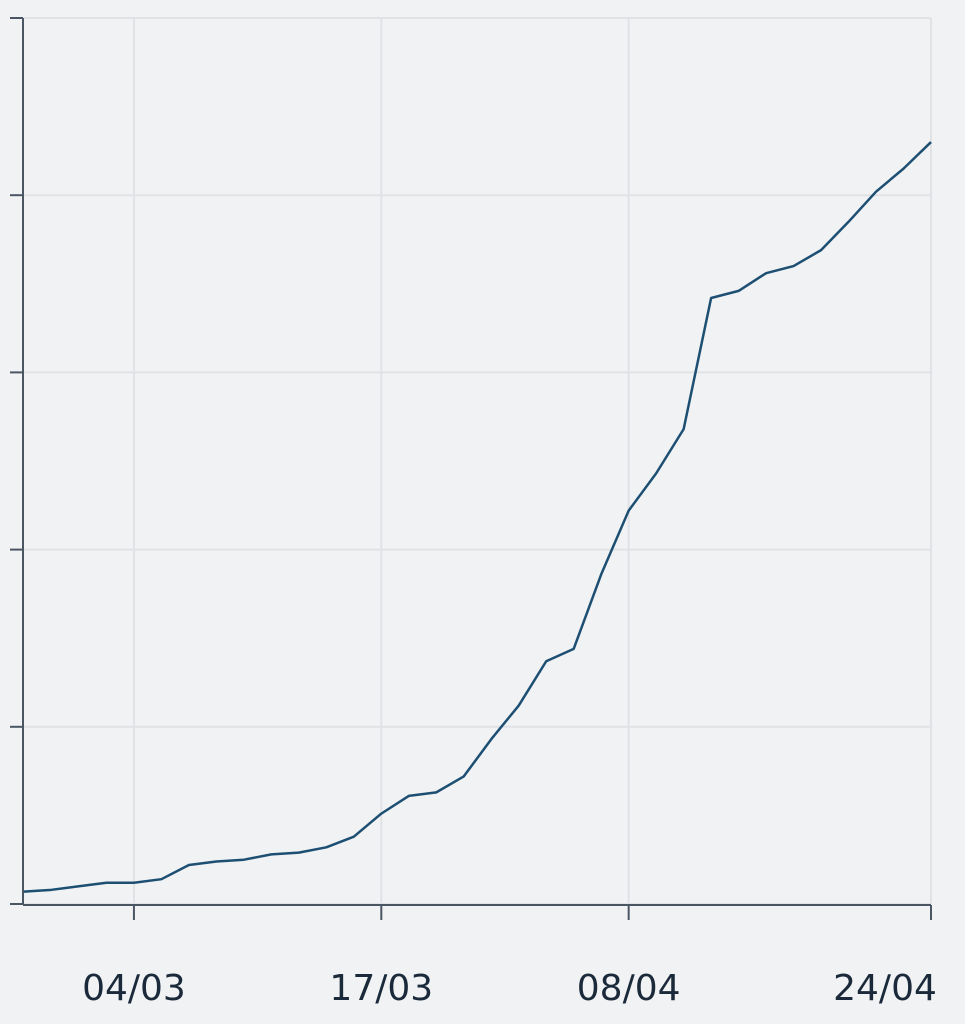 Image resolution: width=965 pixels, height=1024 pixels. Describe the element at coordinates (134, 988) in the screenshot. I see `x-tick-label: 04/03` at that location.